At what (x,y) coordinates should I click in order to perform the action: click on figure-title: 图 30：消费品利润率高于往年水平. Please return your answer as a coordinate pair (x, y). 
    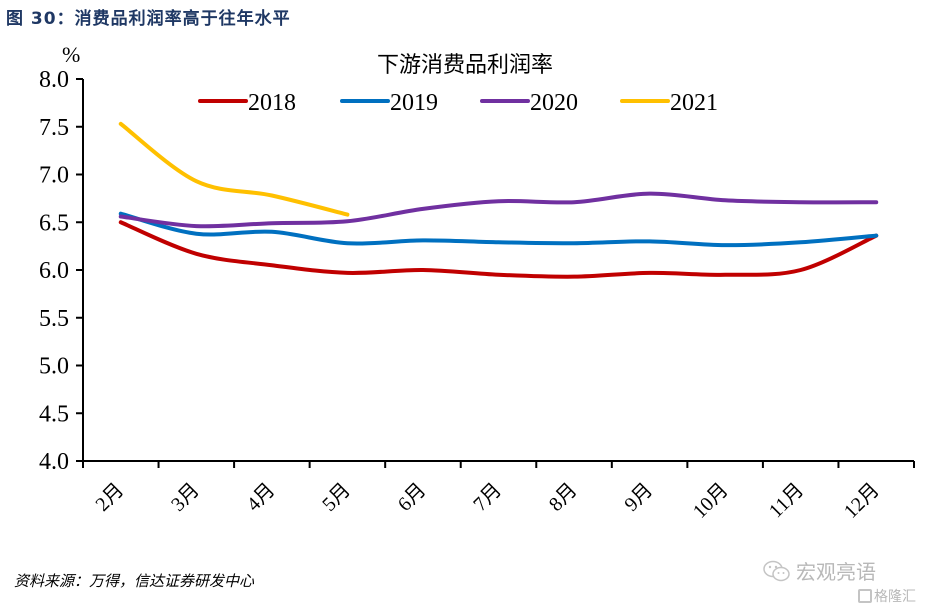
    Looking at the image, I should click on (148, 19).